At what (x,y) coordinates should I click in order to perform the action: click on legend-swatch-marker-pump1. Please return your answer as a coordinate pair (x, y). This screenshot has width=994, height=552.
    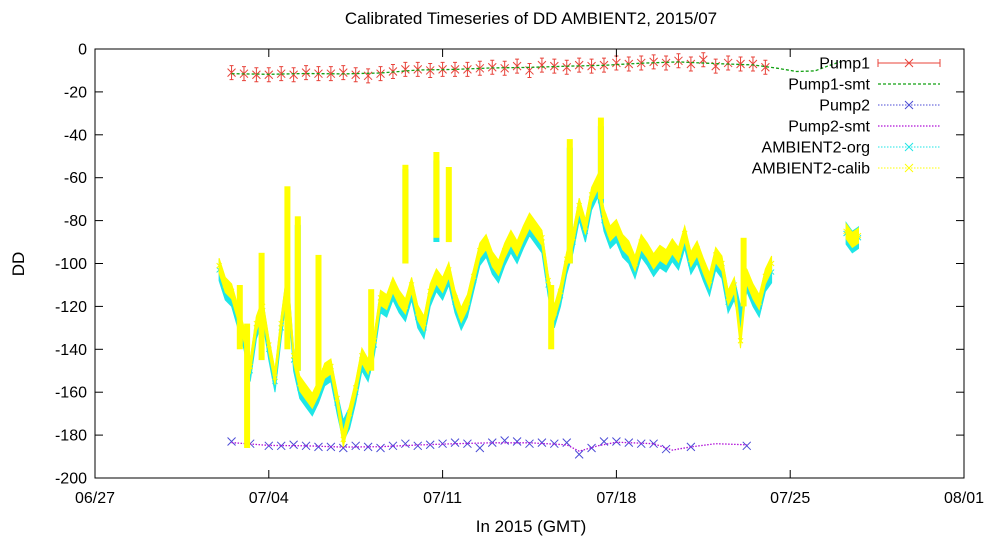
    Looking at the image, I should click on (909, 63).